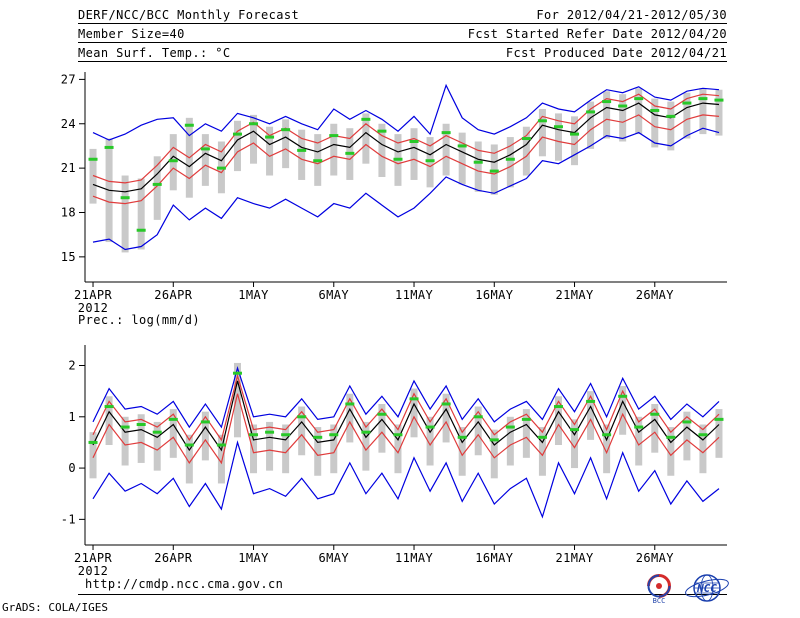 The width and height of the screenshot is (800, 618). I want to click on member-size-label: Member Size=40, so click(131, 34).